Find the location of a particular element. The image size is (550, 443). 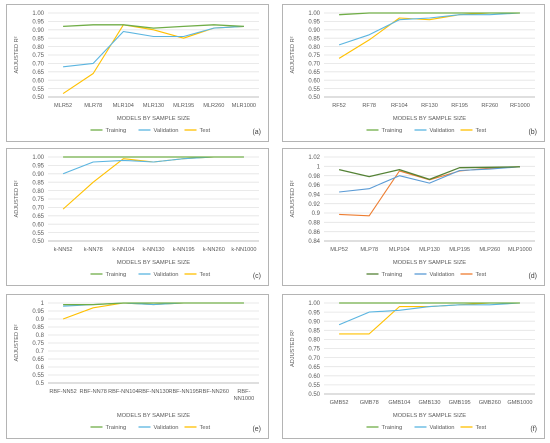

x-tick-label: k-NN52 is located at coordinates (63, 250).